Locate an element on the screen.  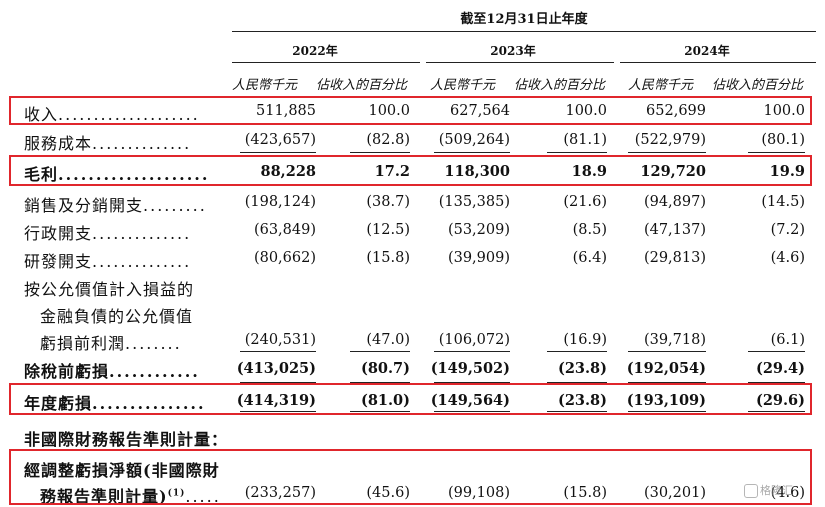
gross-pct-2022: 17.2 is located at coordinates (392, 171).